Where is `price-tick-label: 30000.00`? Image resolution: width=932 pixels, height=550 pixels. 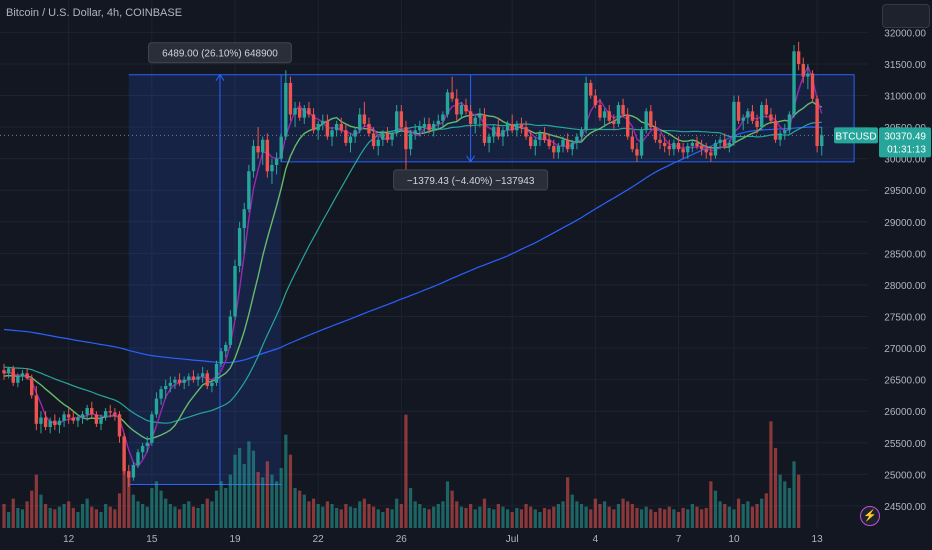 price-tick-label: 30000.00 is located at coordinates (905, 160).